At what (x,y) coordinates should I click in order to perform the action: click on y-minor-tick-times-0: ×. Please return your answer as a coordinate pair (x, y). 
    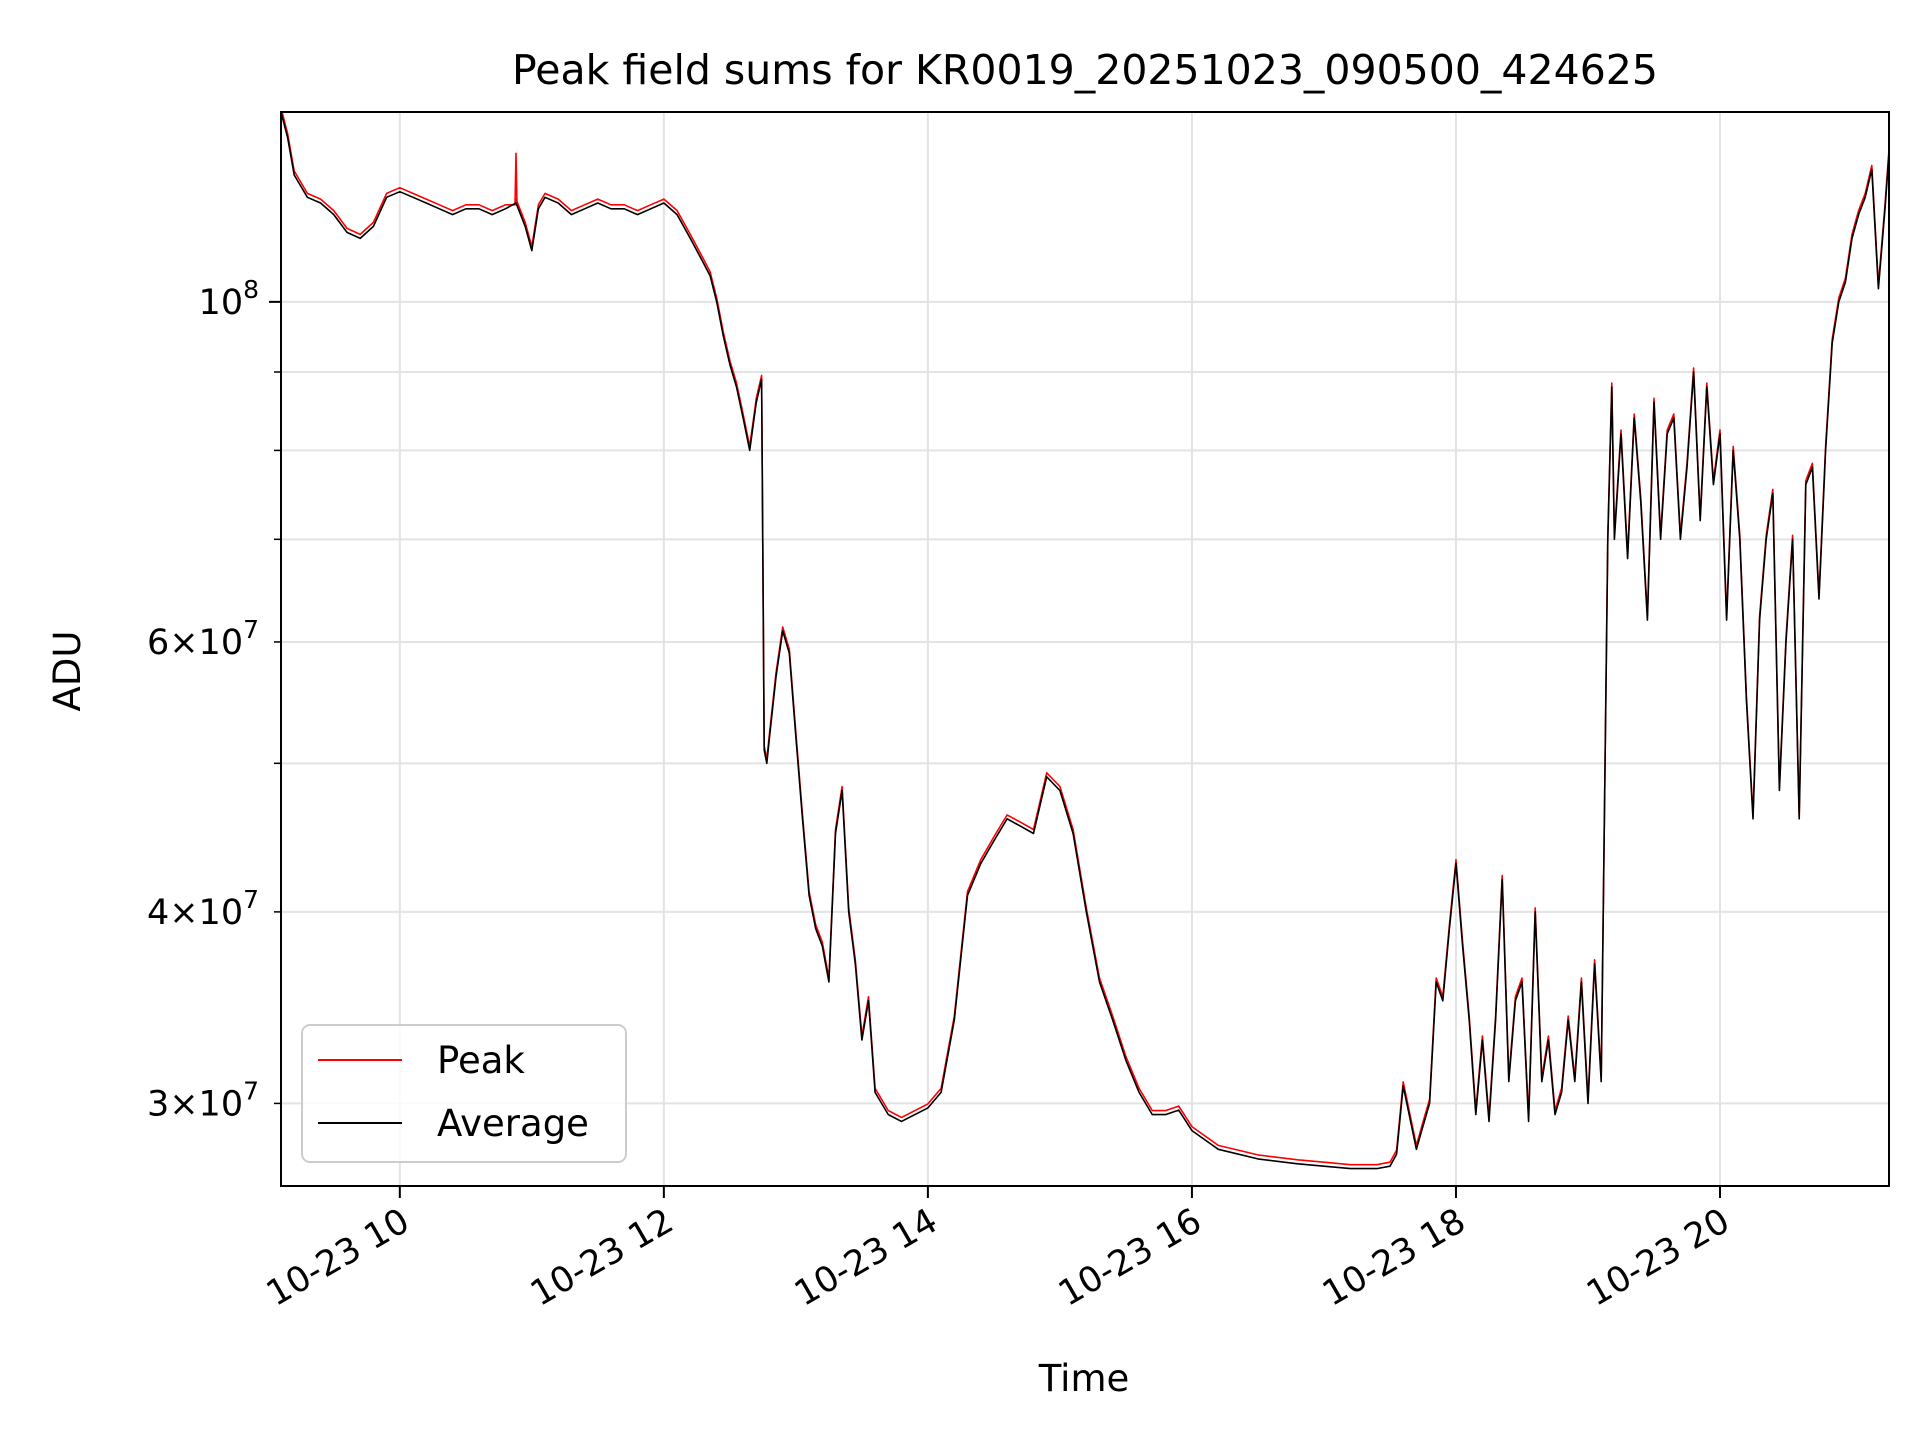
    Looking at the image, I should click on (183, 1104).